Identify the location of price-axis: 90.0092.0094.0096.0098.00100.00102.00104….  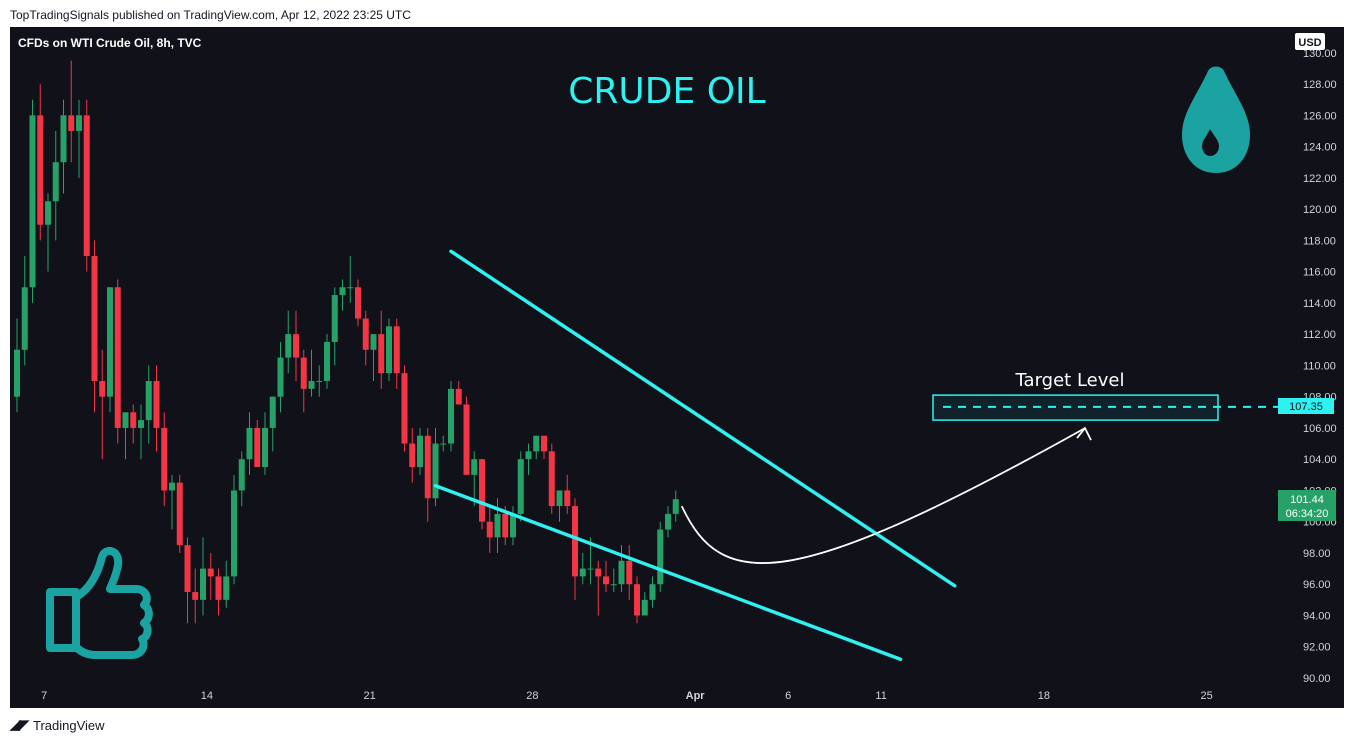
(1320, 366).